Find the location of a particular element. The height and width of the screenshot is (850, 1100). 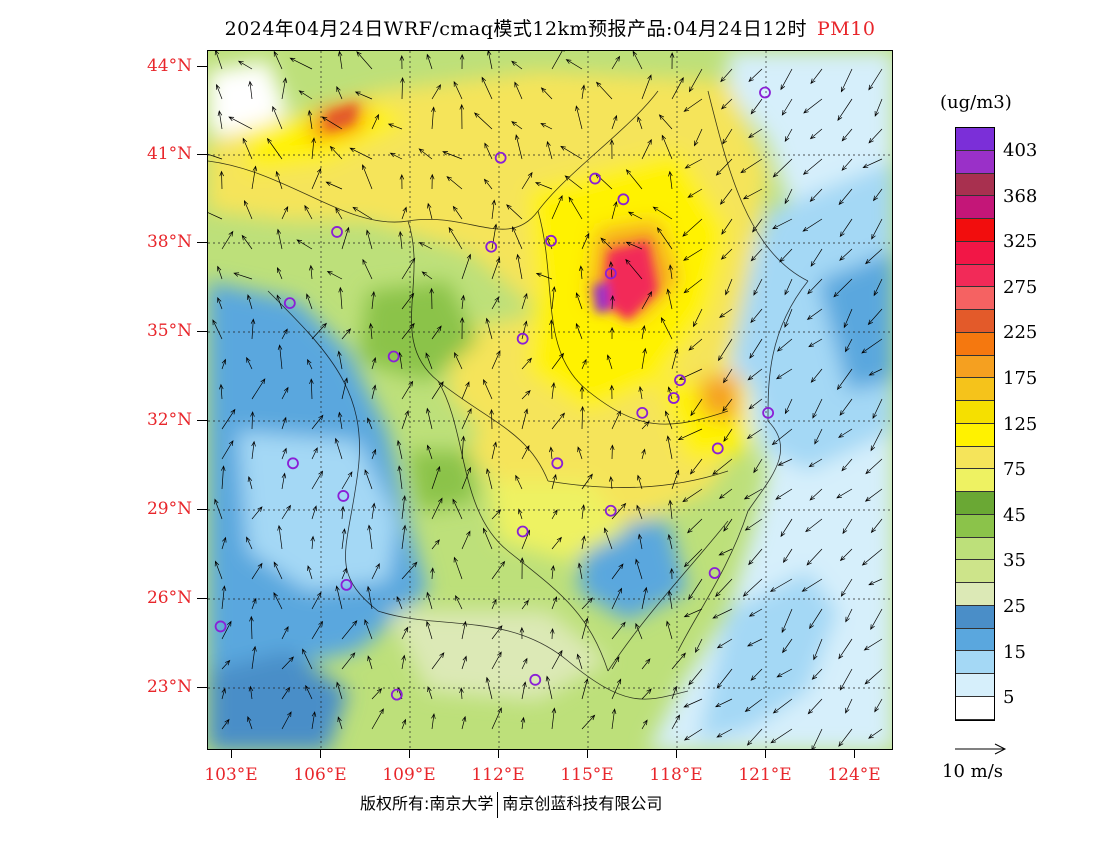

colorbar-level-label: 275 is located at coordinates (1020, 287).